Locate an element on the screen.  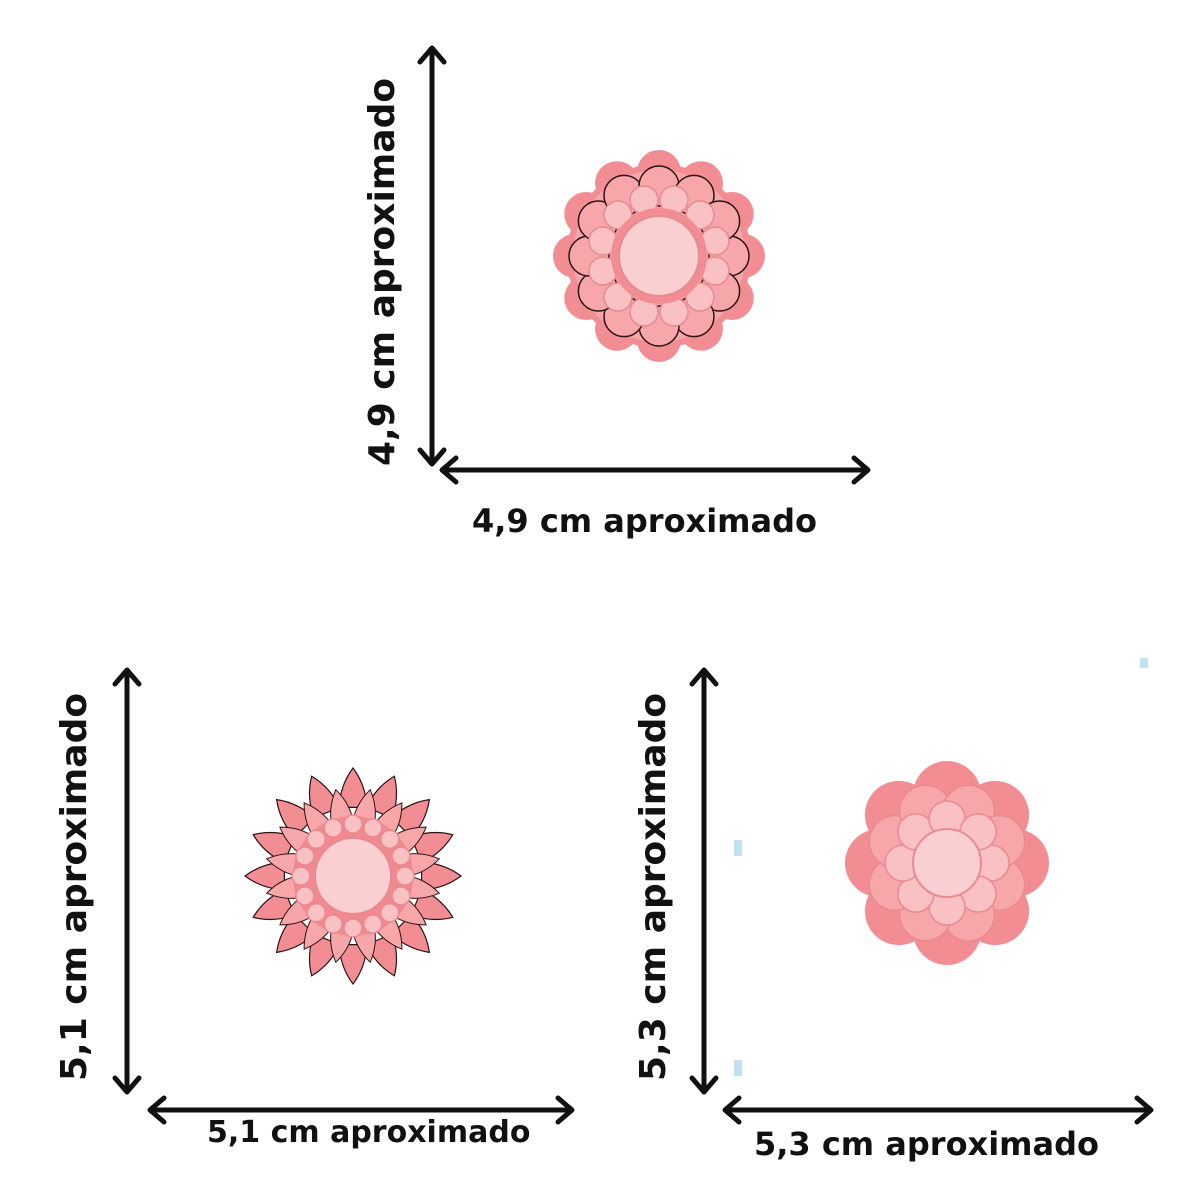
height-label-3: 5,3 cm aproximado is located at coordinates (653, 886).